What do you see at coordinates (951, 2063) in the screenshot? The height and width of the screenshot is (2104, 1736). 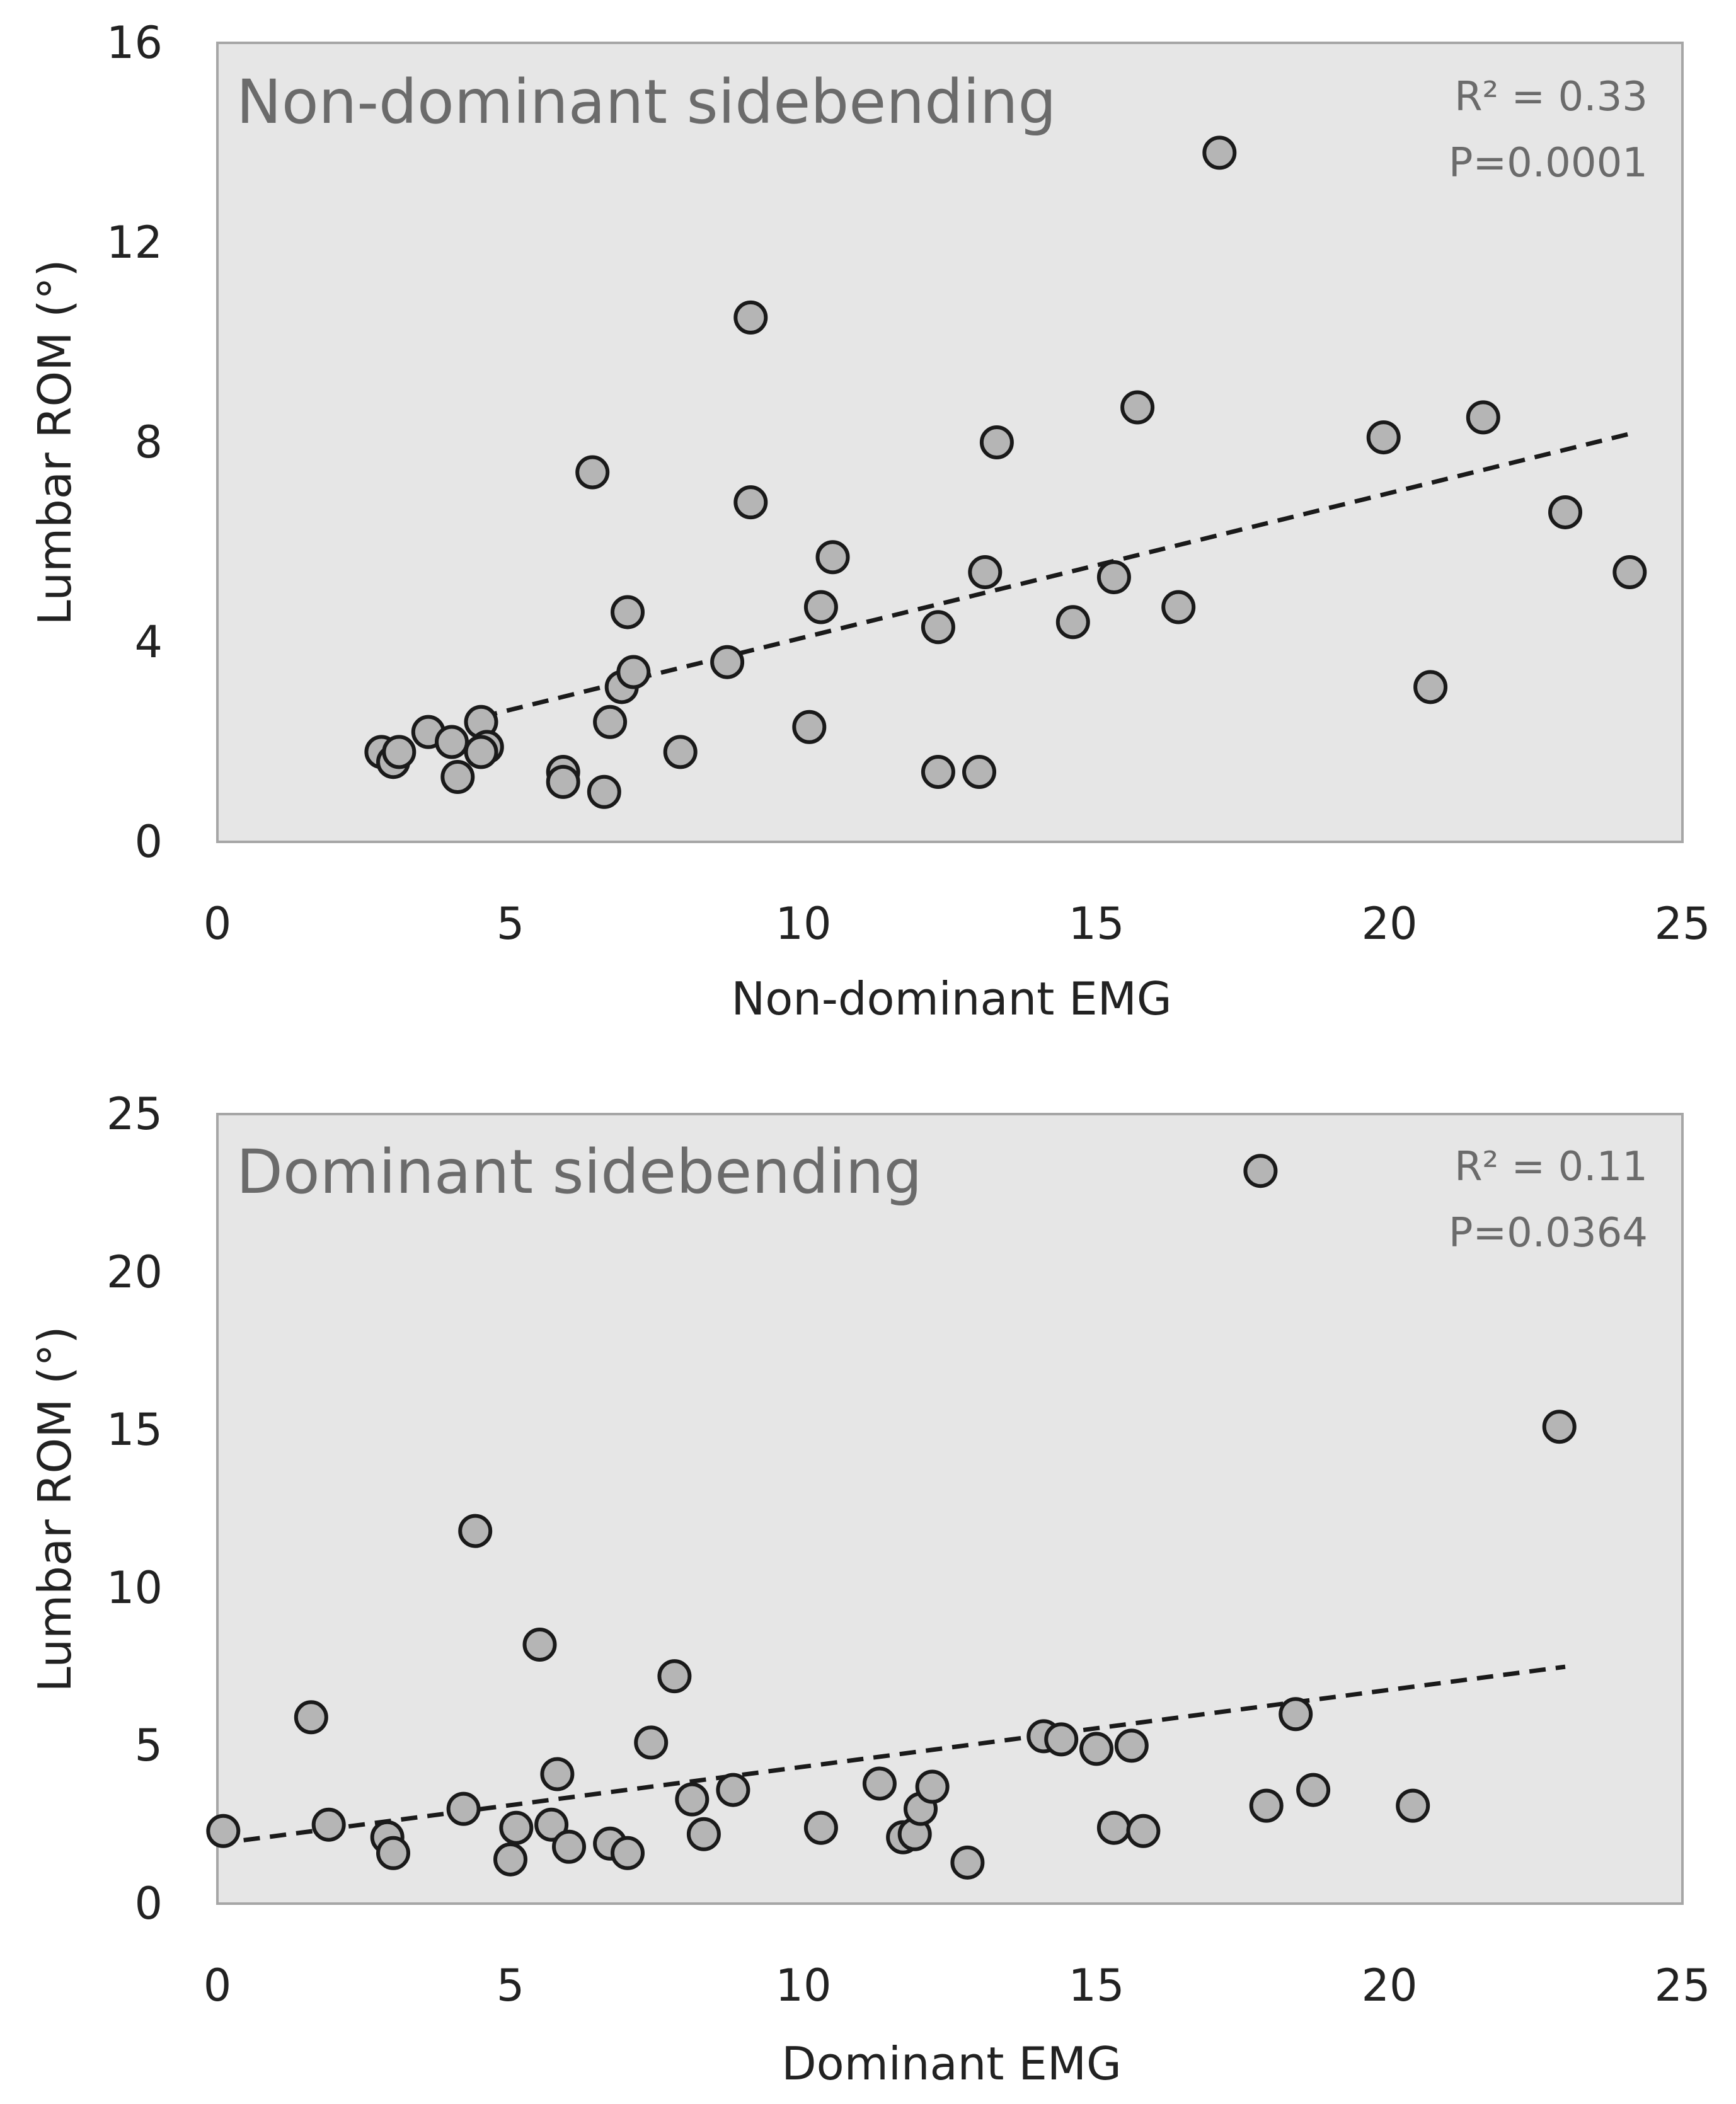 I see `x-axis-title: Dominant EMG` at bounding box center [951, 2063].